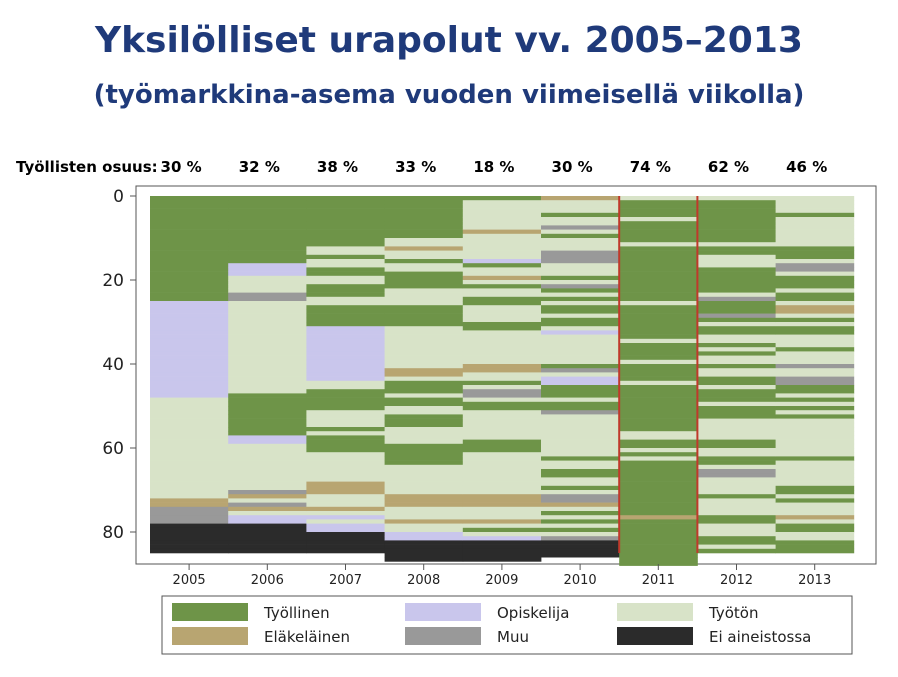 This screenshot has height=677, width=898. What do you see at coordinates (423, 580) in the screenshot?
I see `x-tick-label: 2008` at bounding box center [423, 580].